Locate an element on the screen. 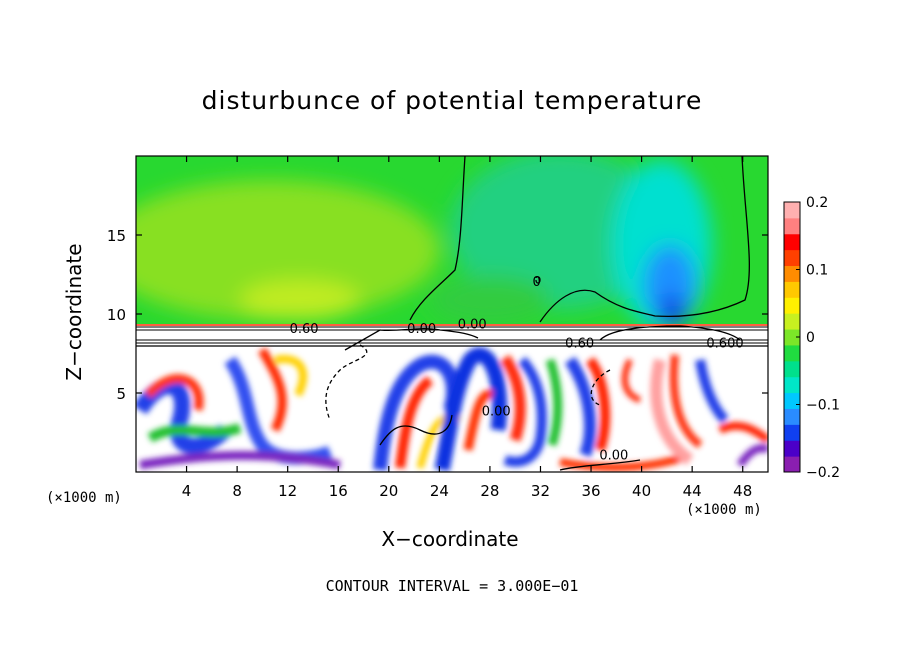 This screenshot has width=904, height=654. contour-label: 0.600 is located at coordinates (724, 343).